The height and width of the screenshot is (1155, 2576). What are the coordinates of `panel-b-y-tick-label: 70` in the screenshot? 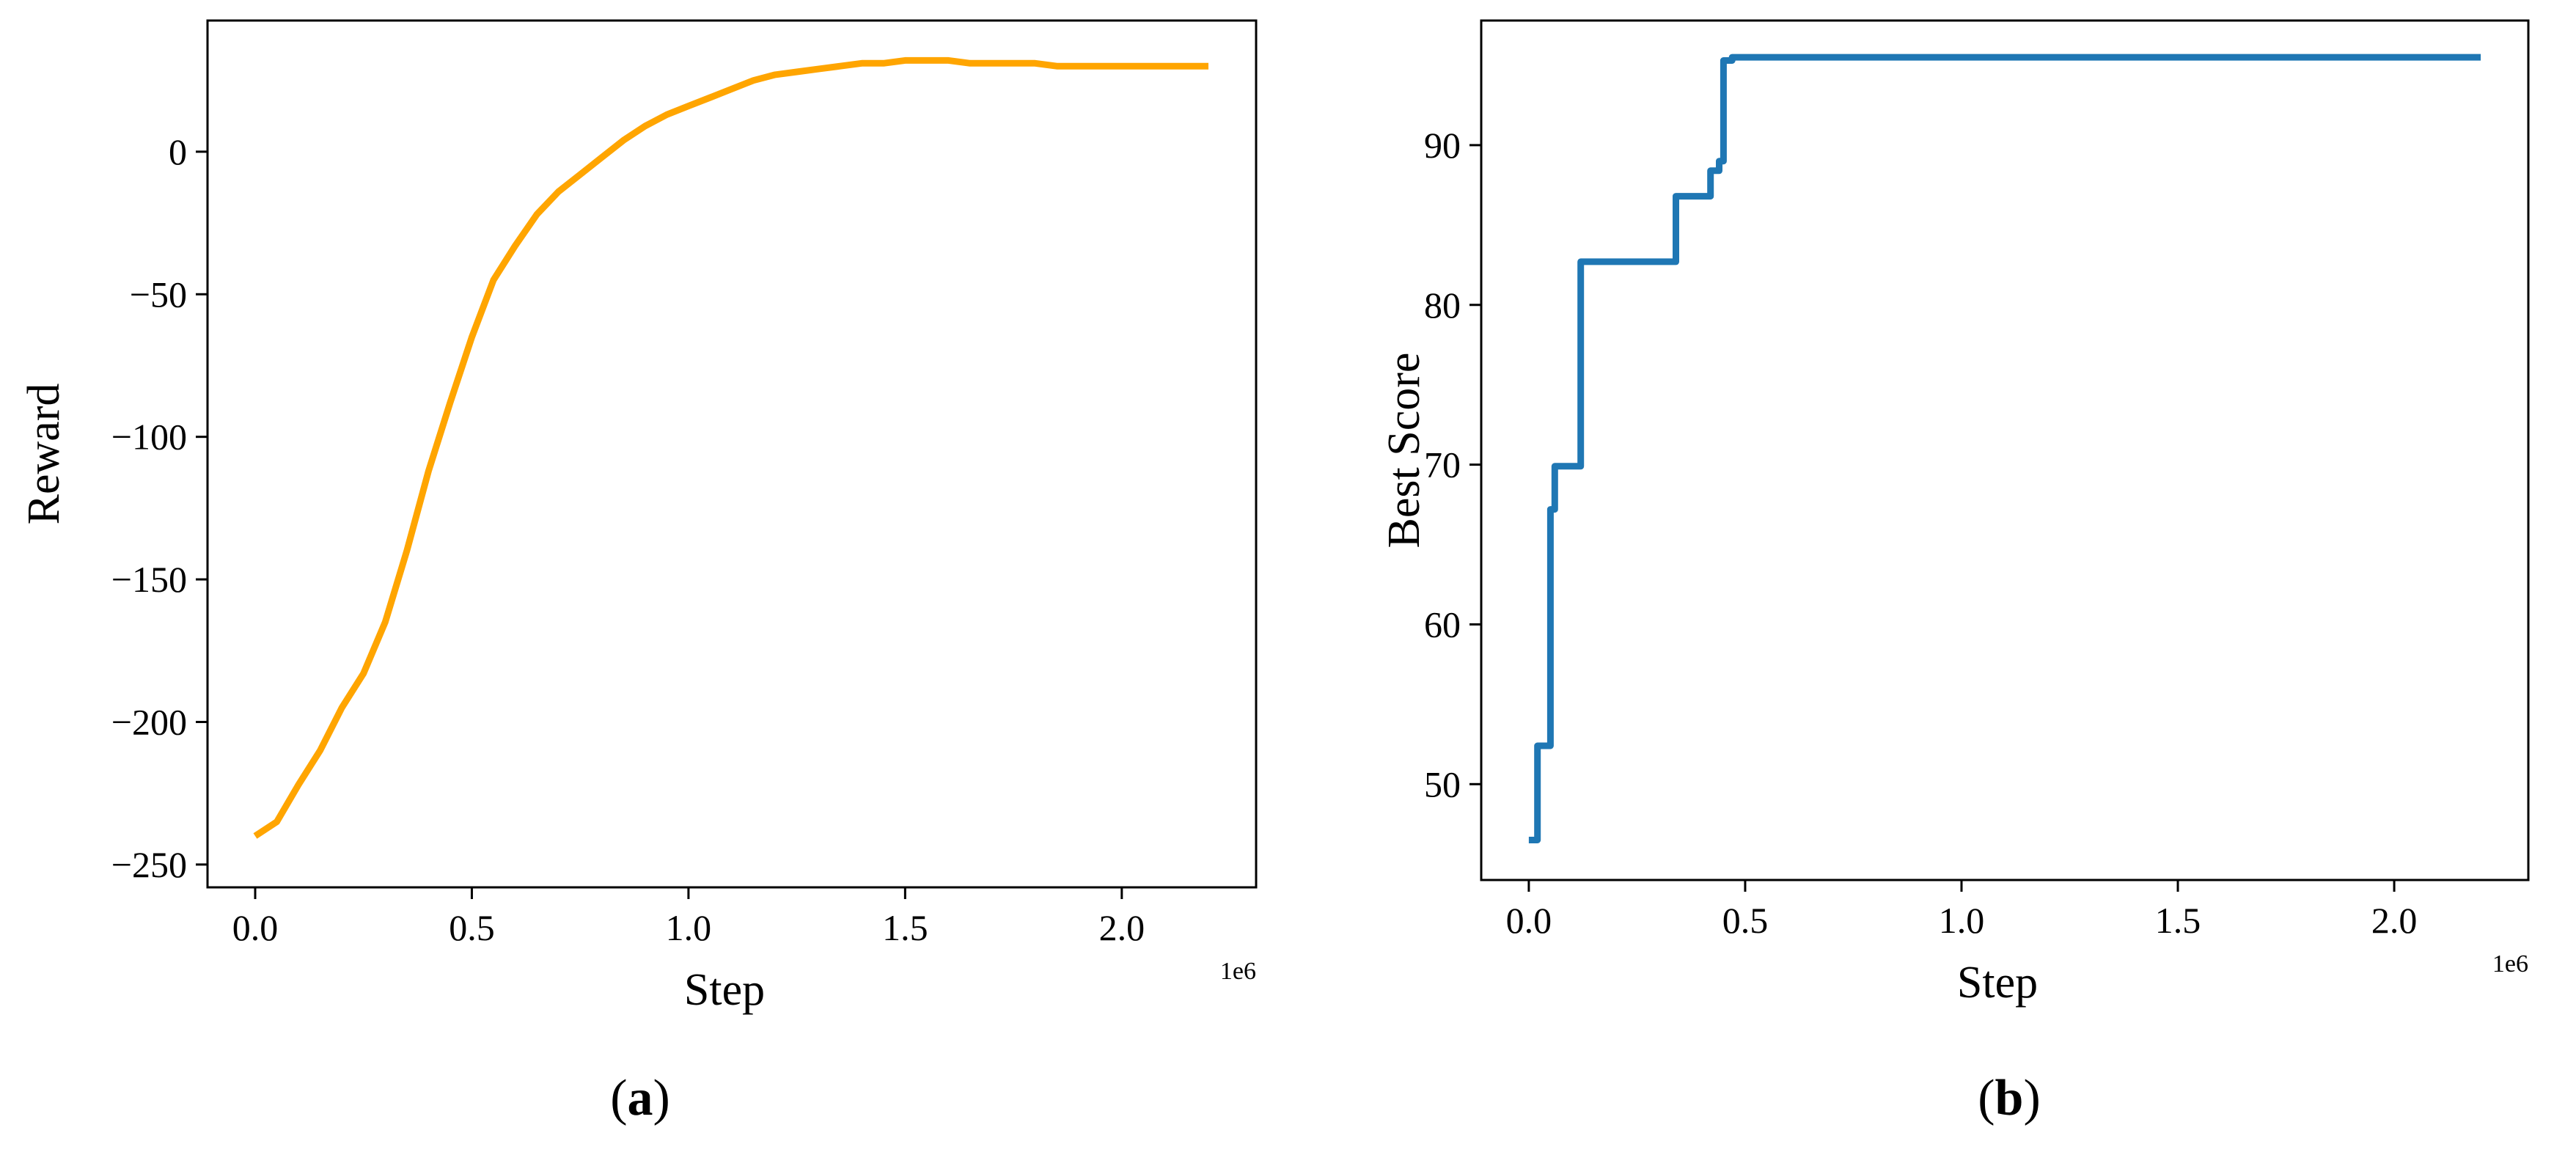 It's located at (1443, 464).